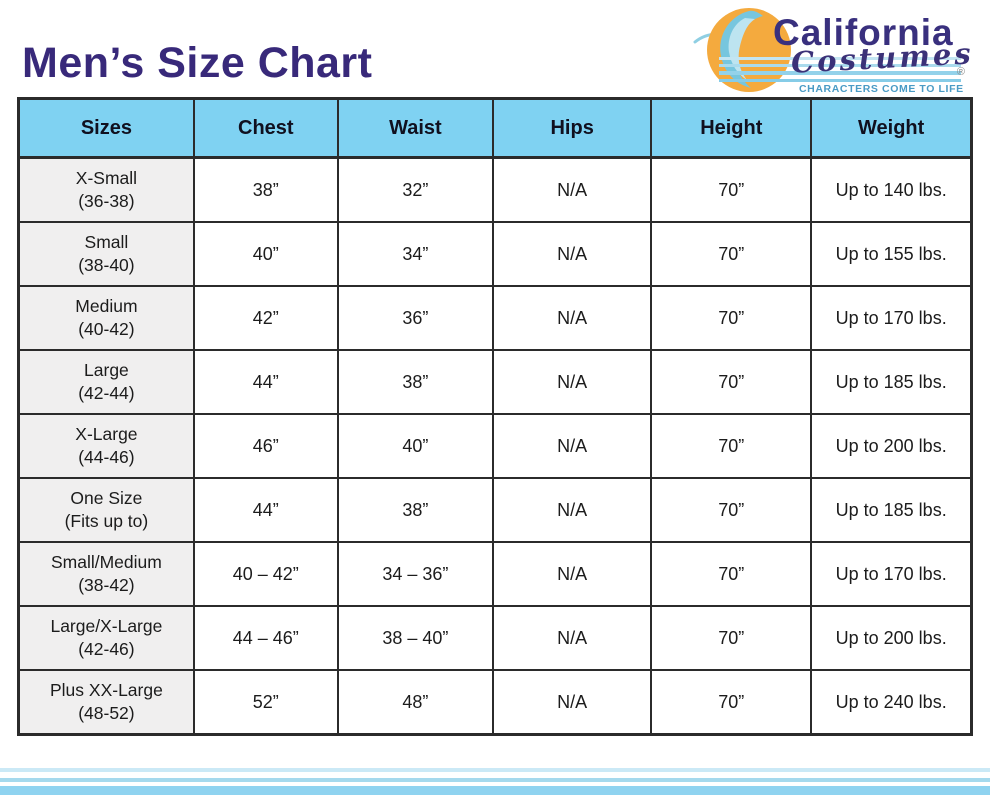  Describe the element at coordinates (572, 128) in the screenshot. I see `column-header-hips: Hips` at that location.